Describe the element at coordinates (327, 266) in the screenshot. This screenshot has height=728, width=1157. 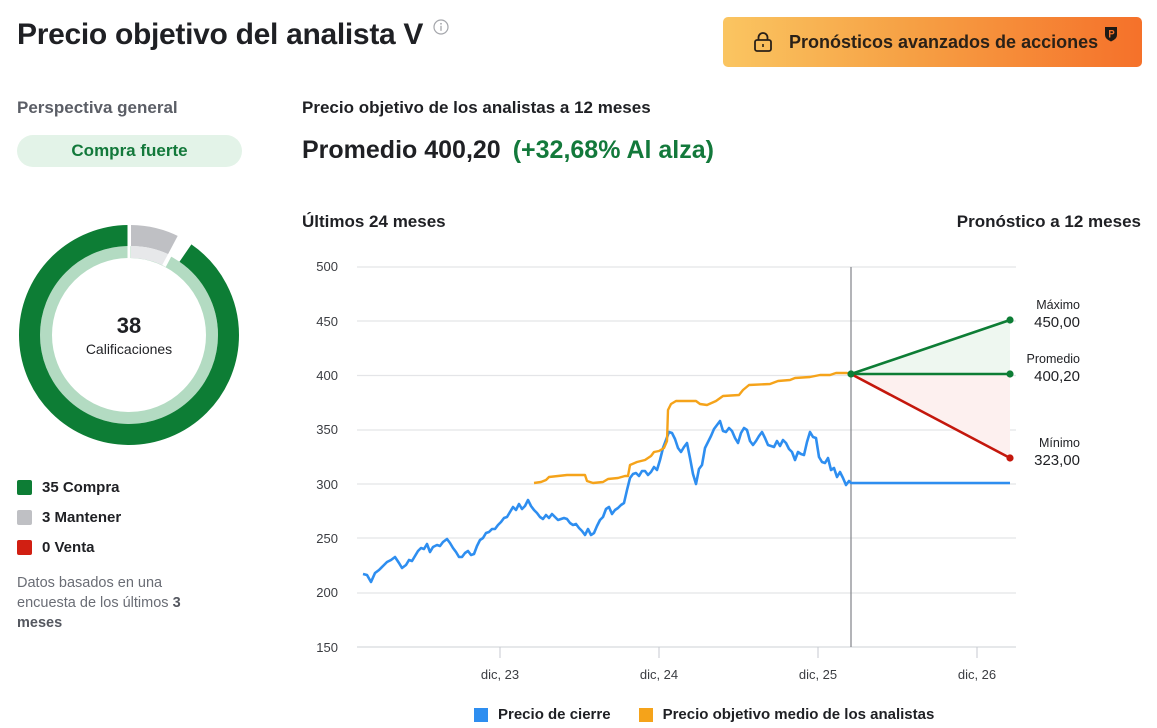
I see `svg-text: 500` at that location.